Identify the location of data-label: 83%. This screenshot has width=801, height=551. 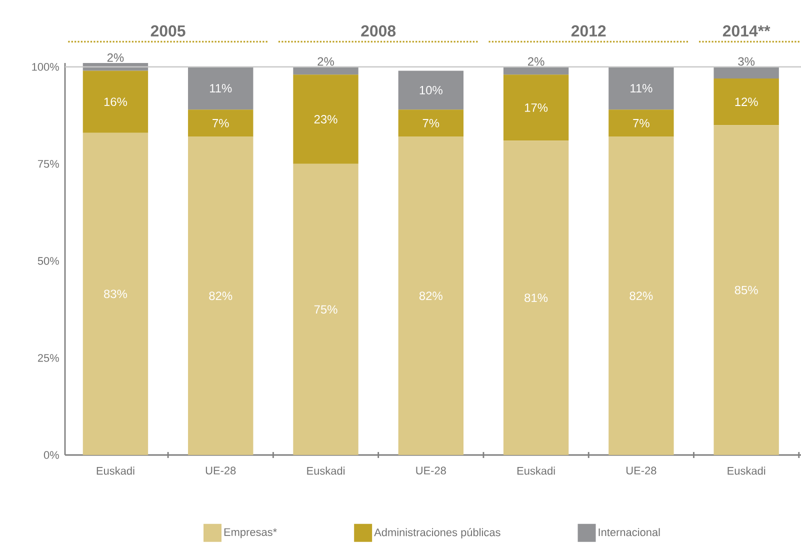
(115, 294).